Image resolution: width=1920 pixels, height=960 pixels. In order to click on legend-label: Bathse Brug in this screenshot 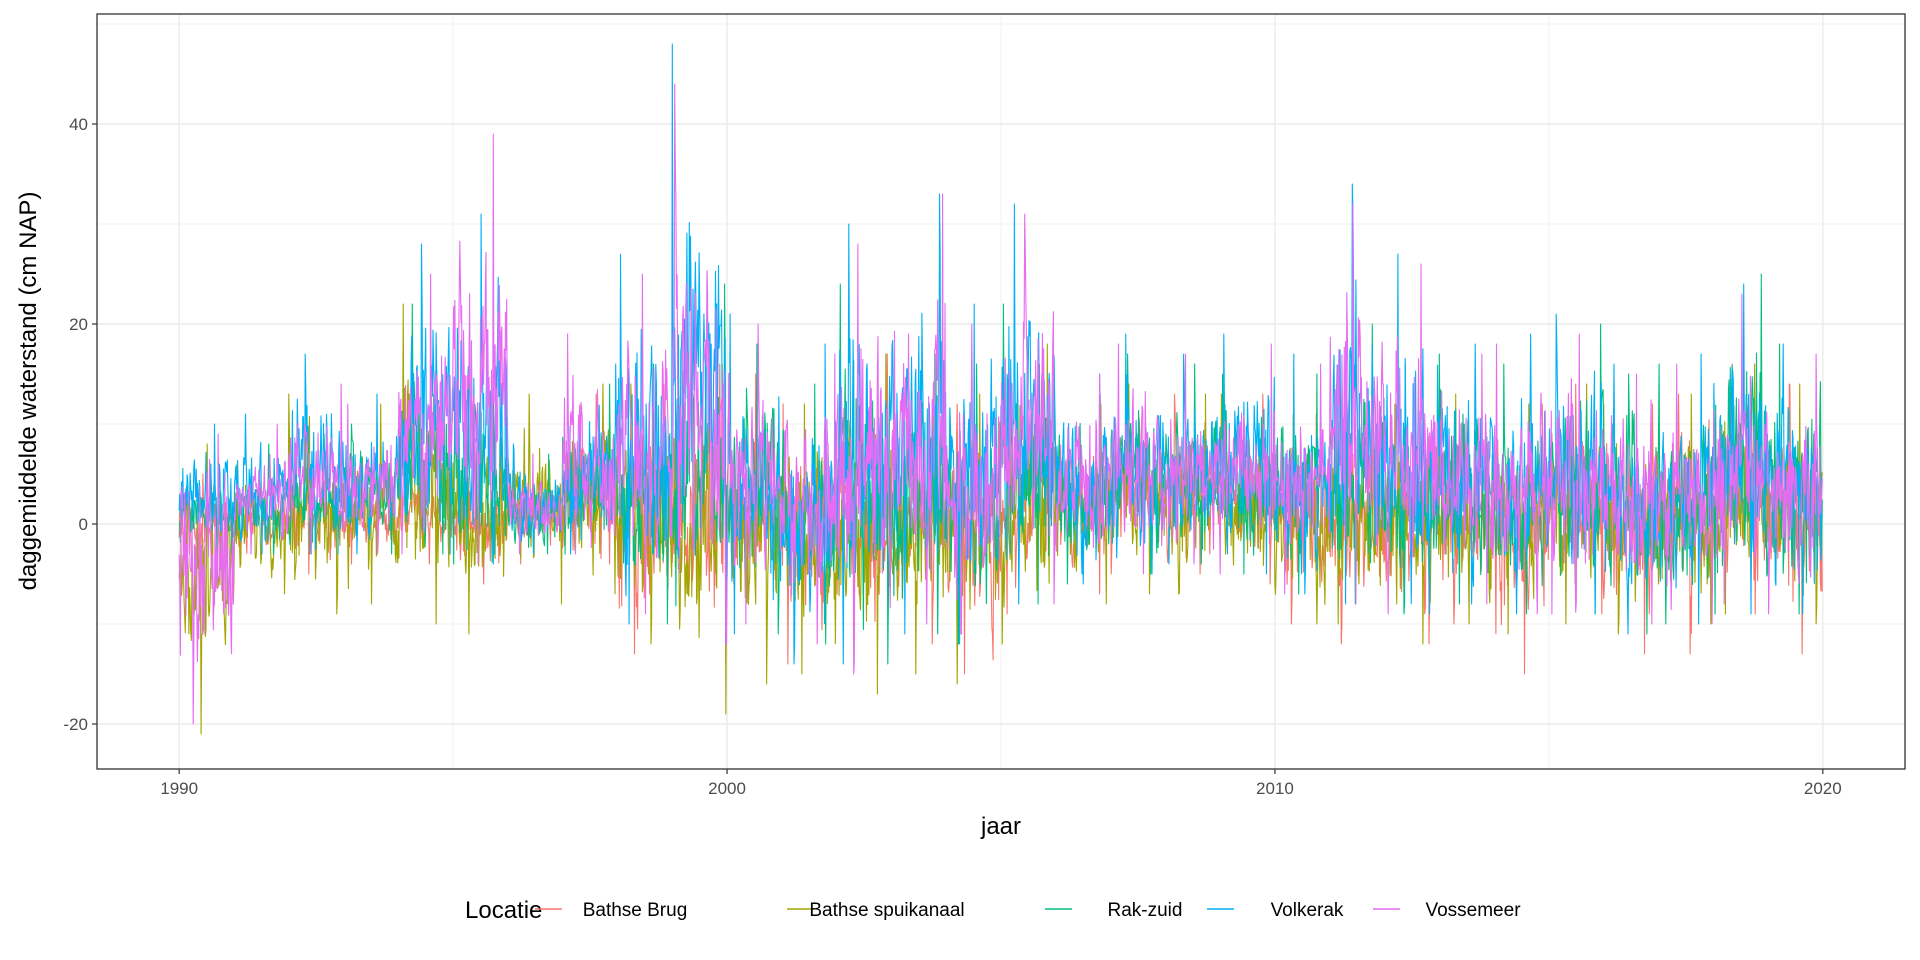, I will do `click(635, 910)`.